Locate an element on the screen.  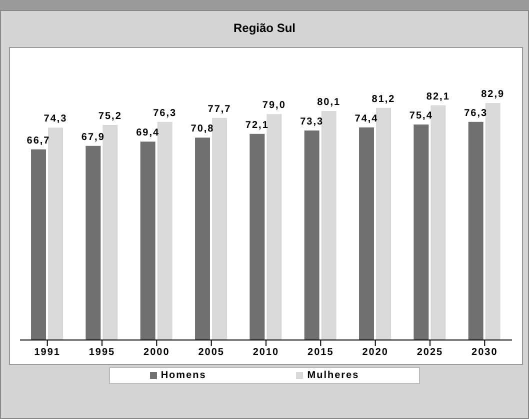
x-tick-label: 2005 is located at coordinates (211, 352).